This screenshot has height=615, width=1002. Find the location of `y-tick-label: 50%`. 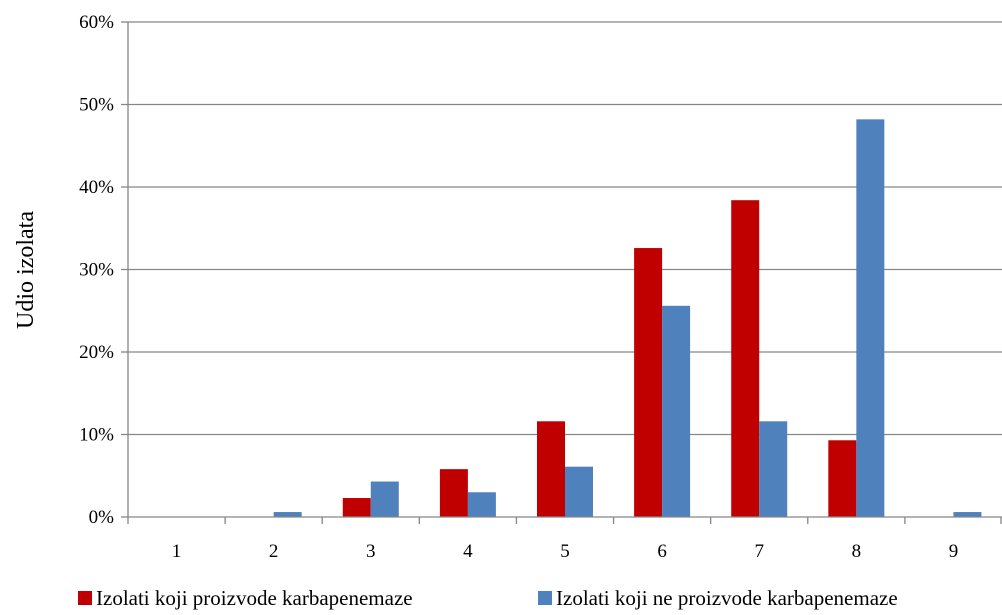

y-tick-label: 50% is located at coordinates (96, 105).